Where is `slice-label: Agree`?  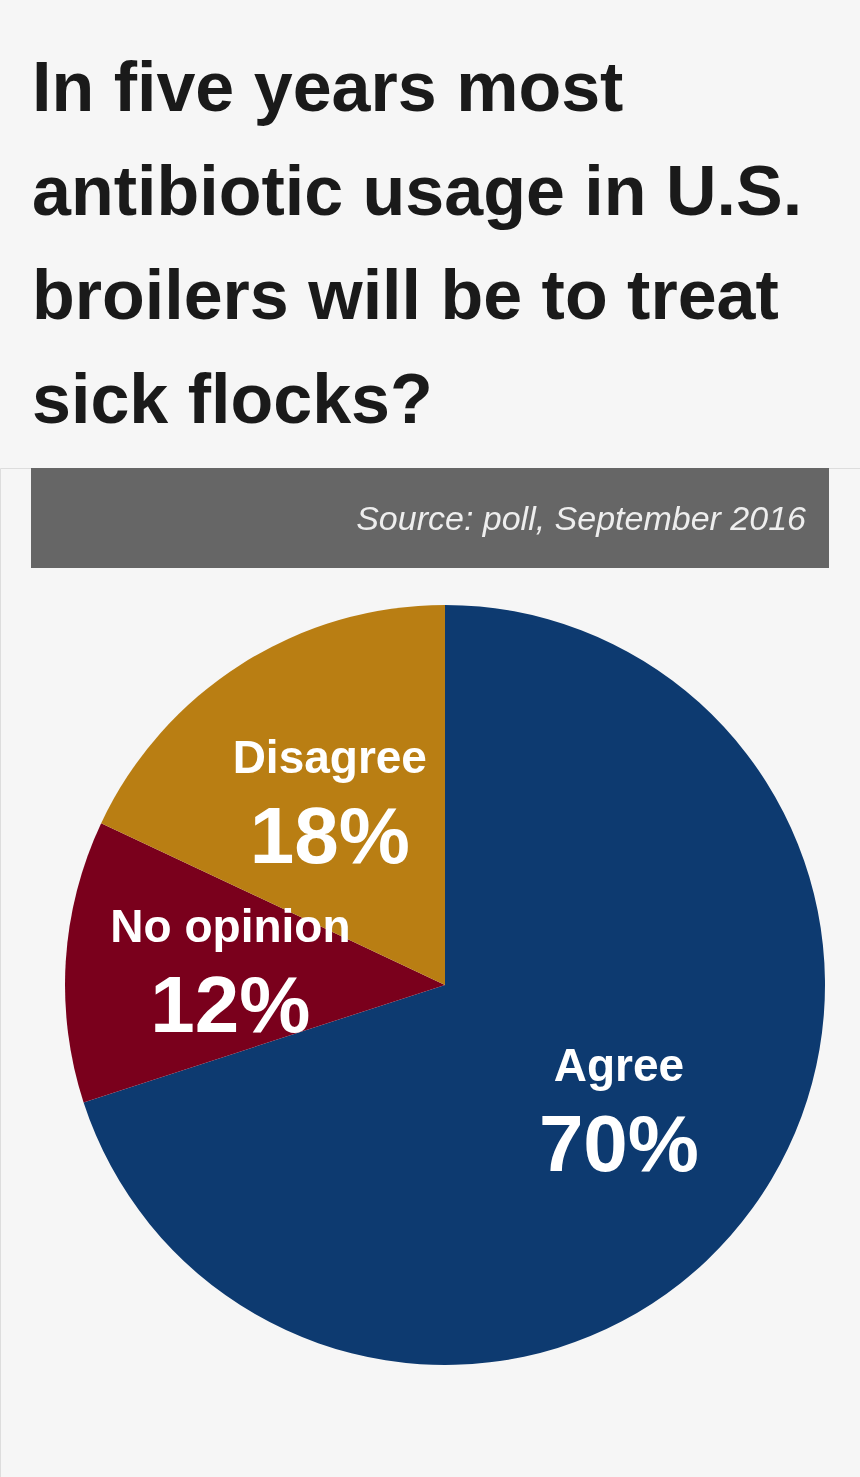 slice-label: Agree is located at coordinates (619, 1065).